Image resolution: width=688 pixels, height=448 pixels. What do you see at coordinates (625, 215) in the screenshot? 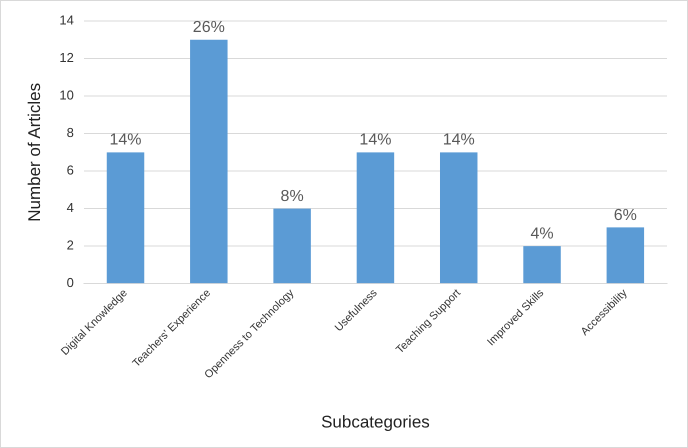
I see `annotation: 6%` at bounding box center [625, 215].